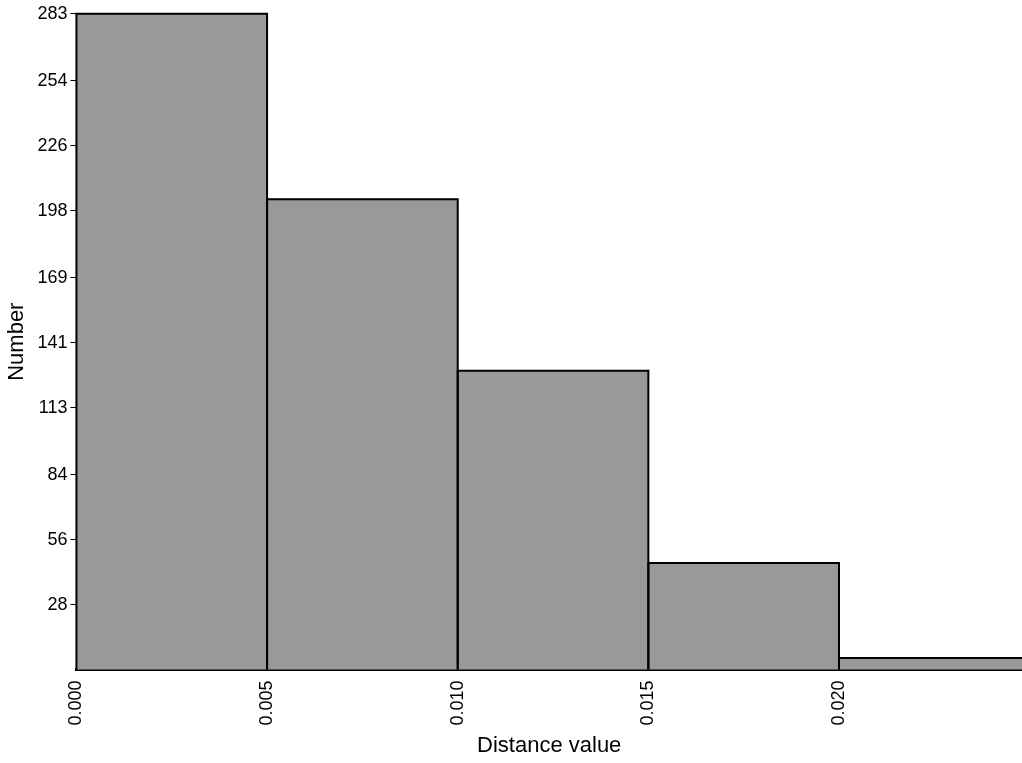 The height and width of the screenshot is (763, 1022). Describe the element at coordinates (837, 703) in the screenshot. I see `x-tick-label: 0.020` at that location.